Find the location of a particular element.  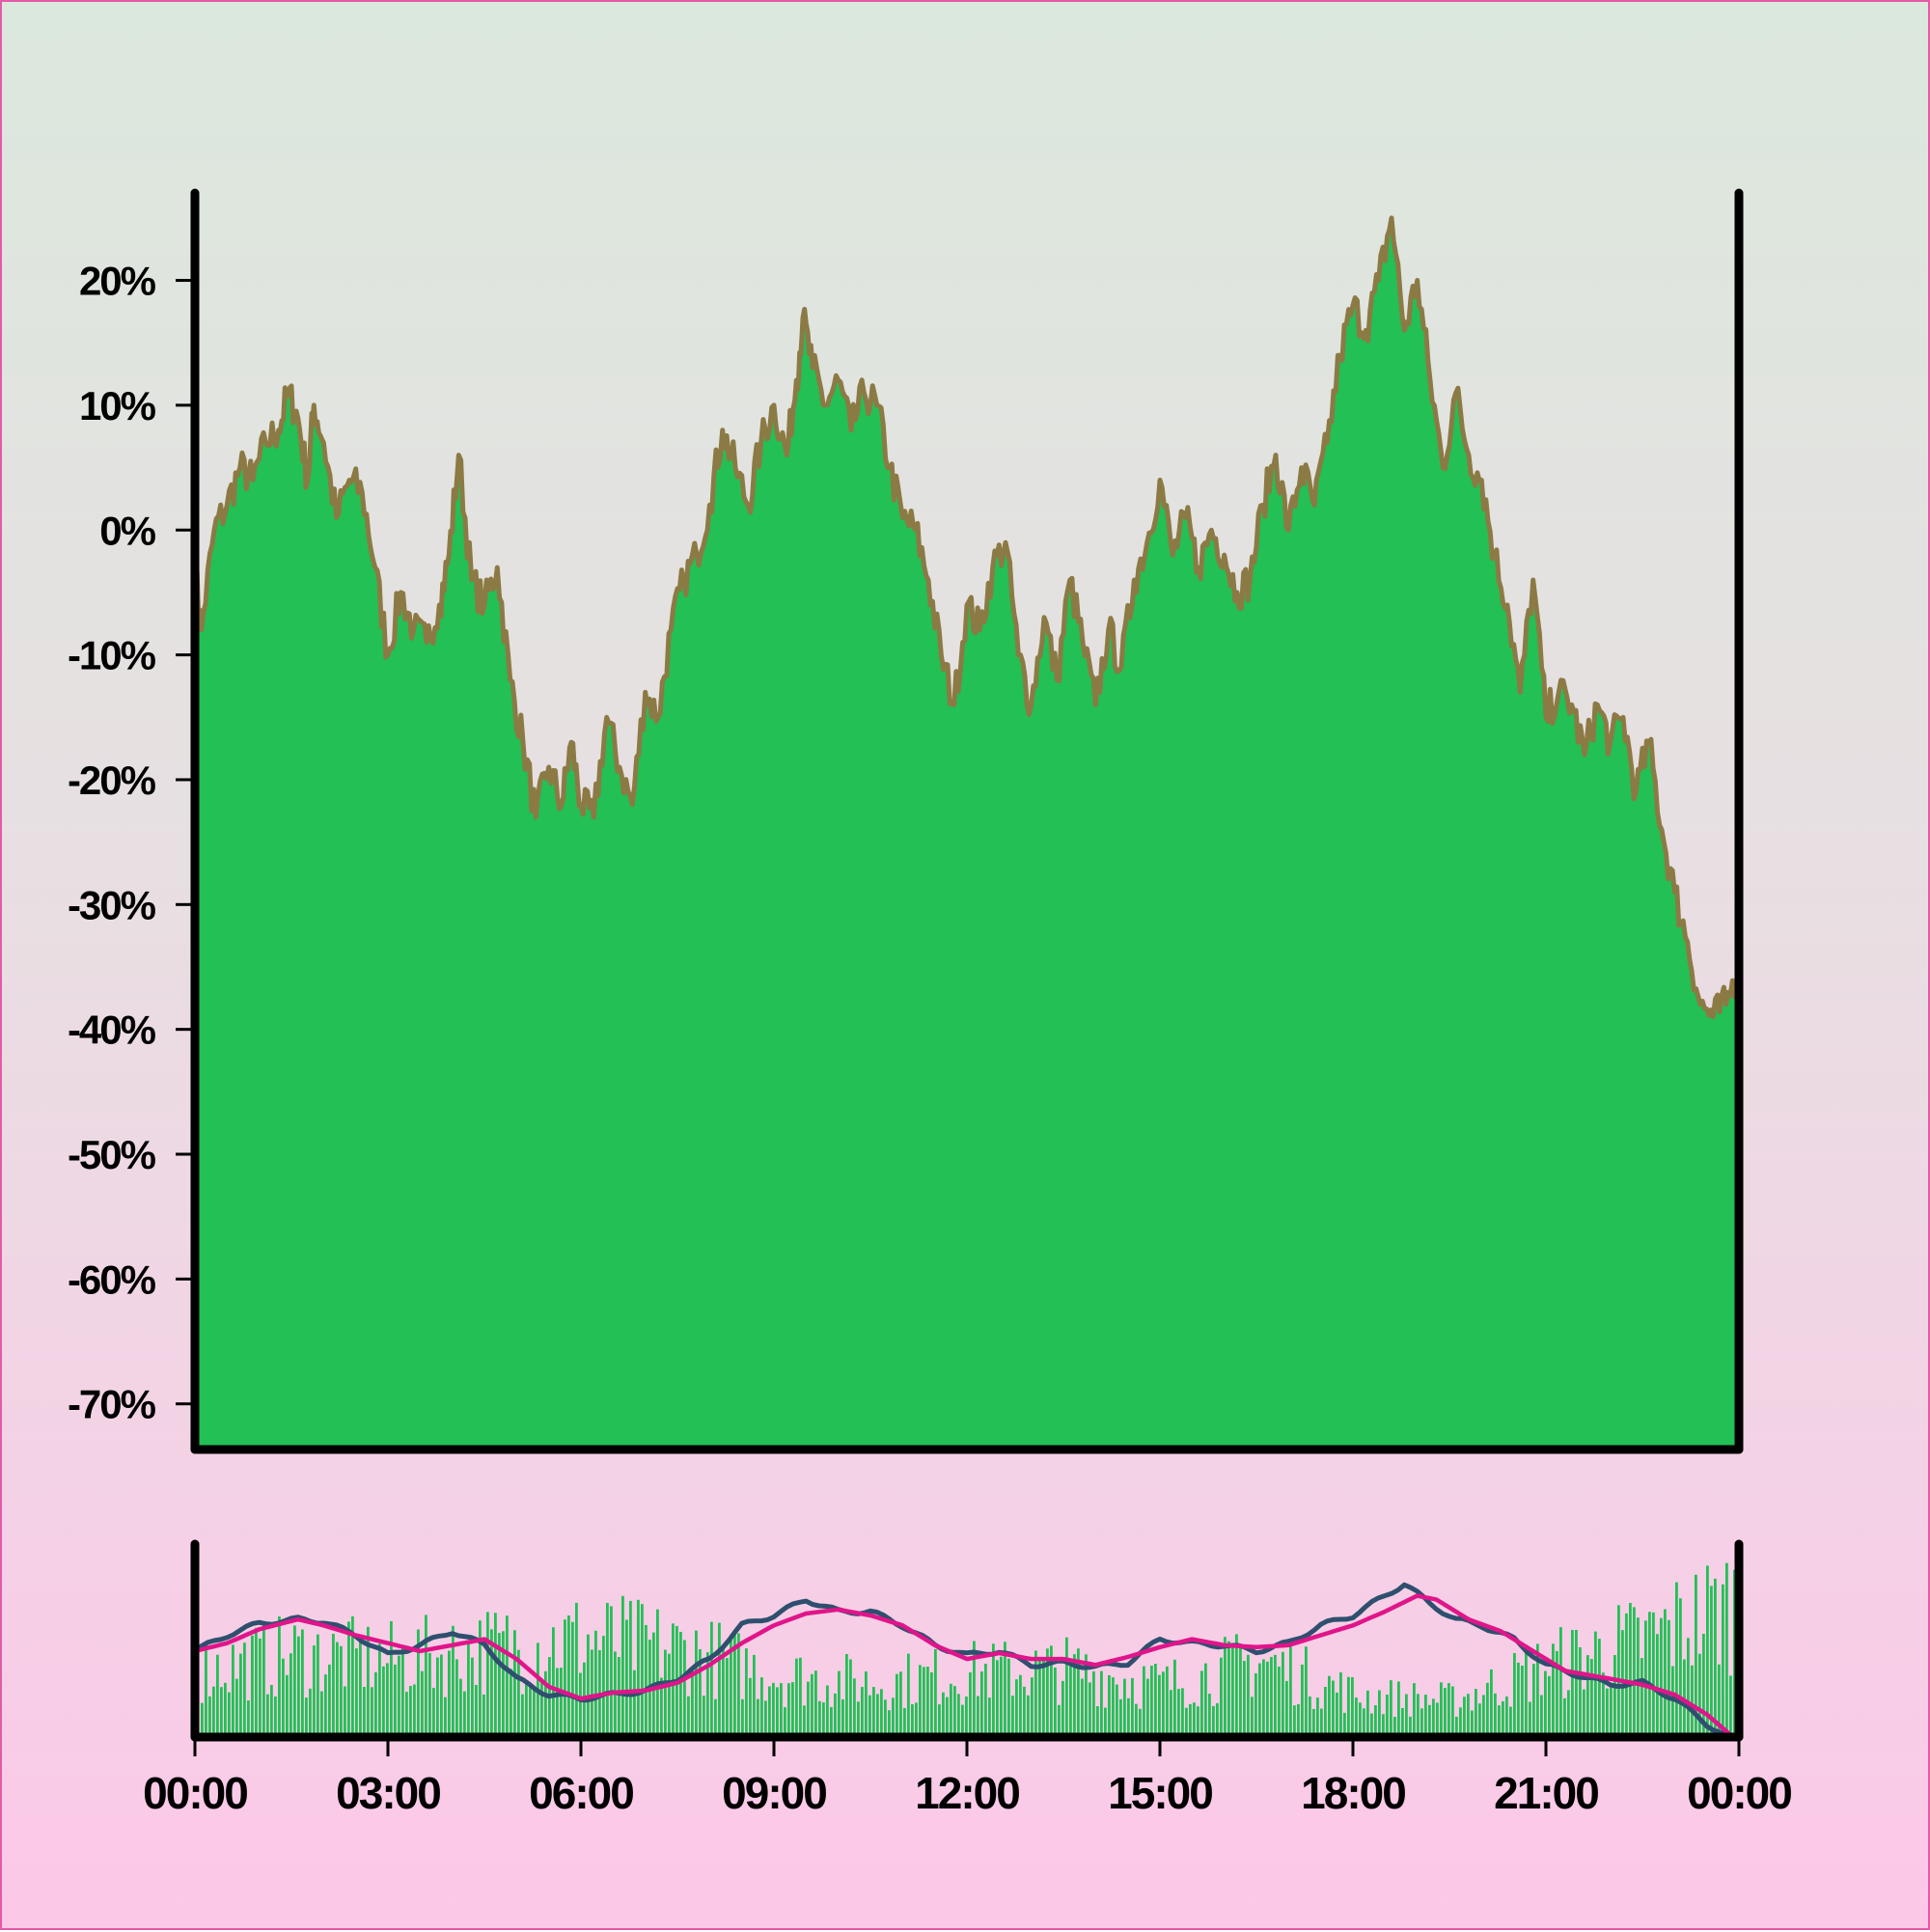

y-tick-label: 0% is located at coordinates (127, 530).